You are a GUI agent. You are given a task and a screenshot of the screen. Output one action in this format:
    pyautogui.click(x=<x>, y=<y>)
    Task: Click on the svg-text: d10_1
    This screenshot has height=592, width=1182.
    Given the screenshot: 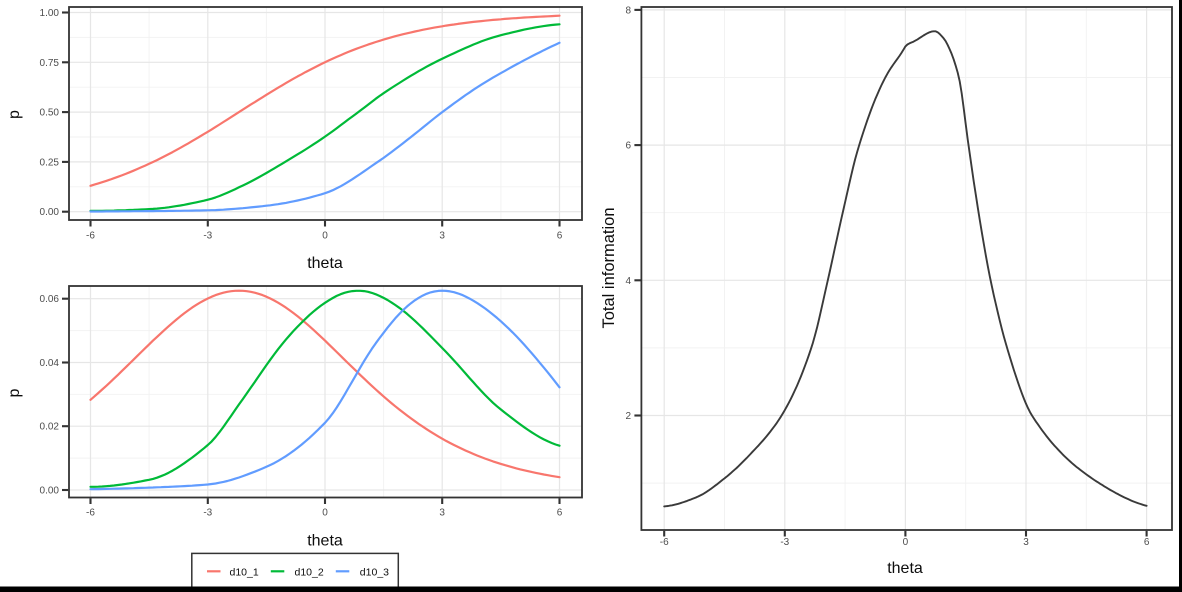 What is the action you would take?
    pyautogui.click(x=244, y=573)
    